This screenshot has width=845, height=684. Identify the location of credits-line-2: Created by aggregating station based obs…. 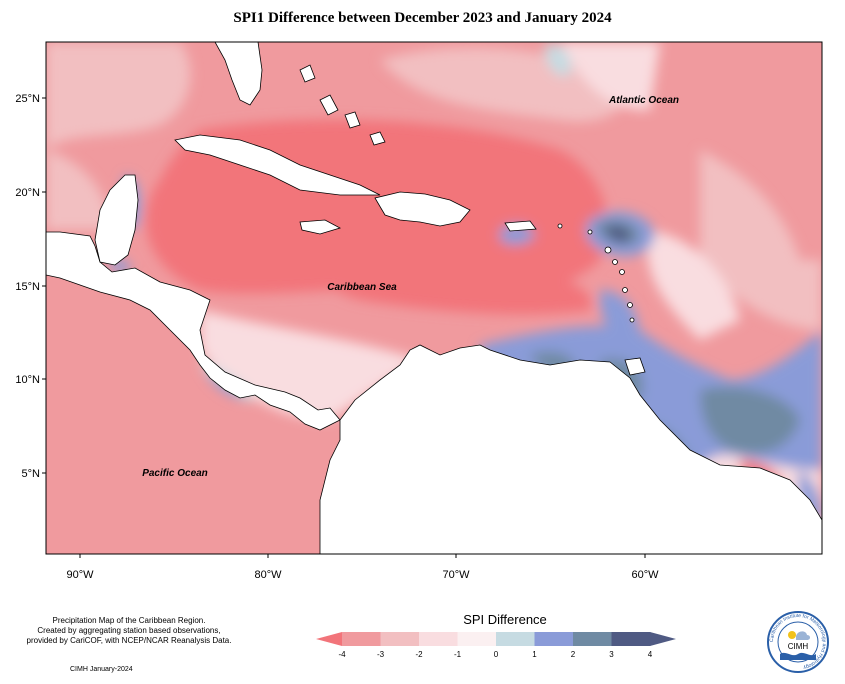
(129, 630).